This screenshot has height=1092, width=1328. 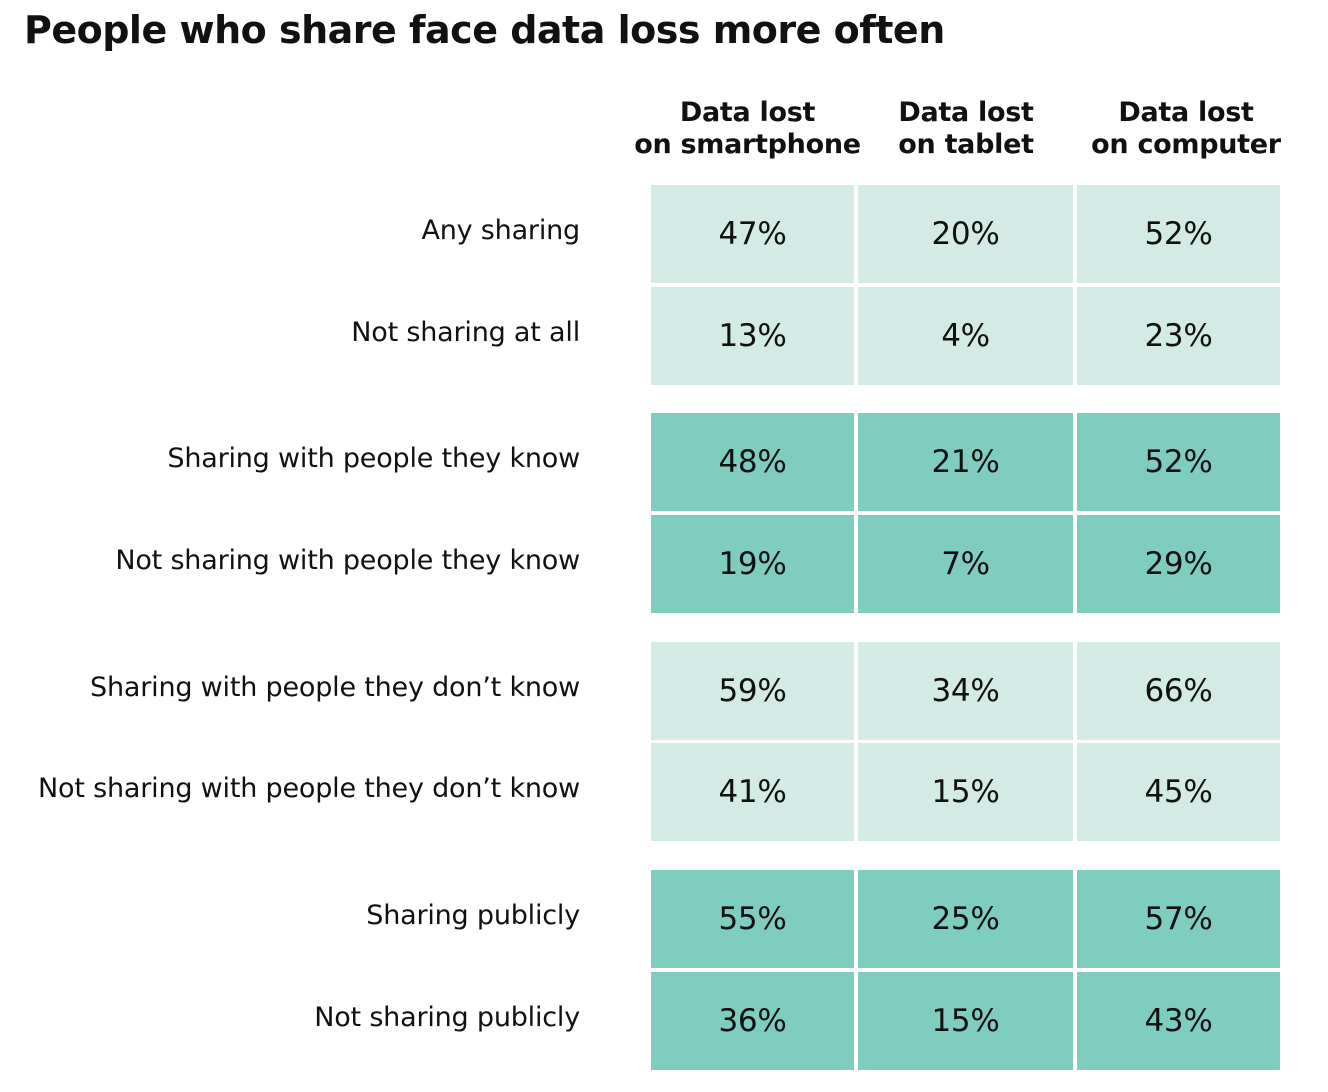 What do you see at coordinates (1178, 336) in the screenshot?
I see `table-cell: 23%` at bounding box center [1178, 336].